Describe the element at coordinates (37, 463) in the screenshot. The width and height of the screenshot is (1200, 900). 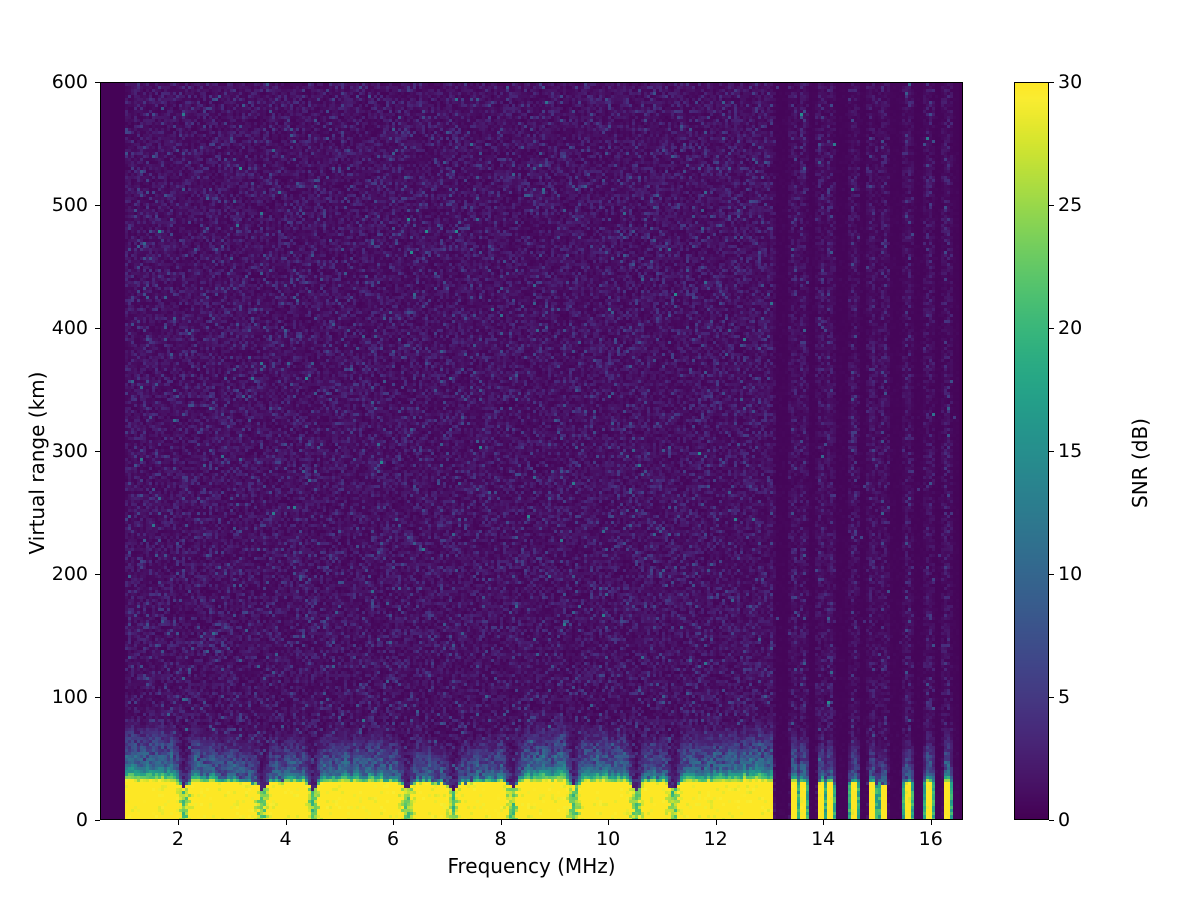
I see `y-axis-label: Virtual range (km)` at that location.